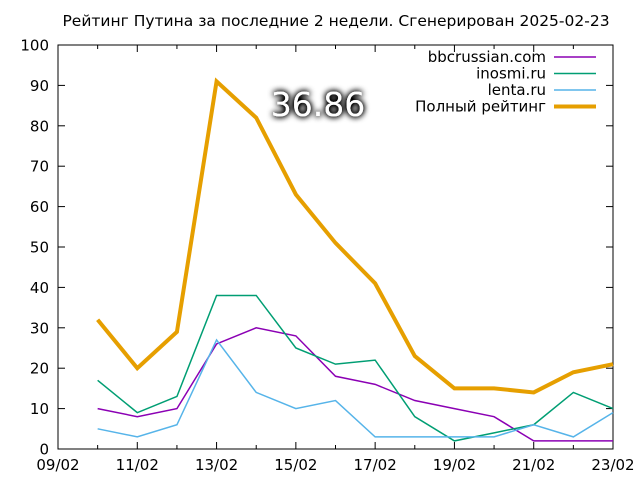 Image resolution: width=640 pixels, height=480 pixels. I want to click on x-tick-label: 17/02, so click(375, 465).